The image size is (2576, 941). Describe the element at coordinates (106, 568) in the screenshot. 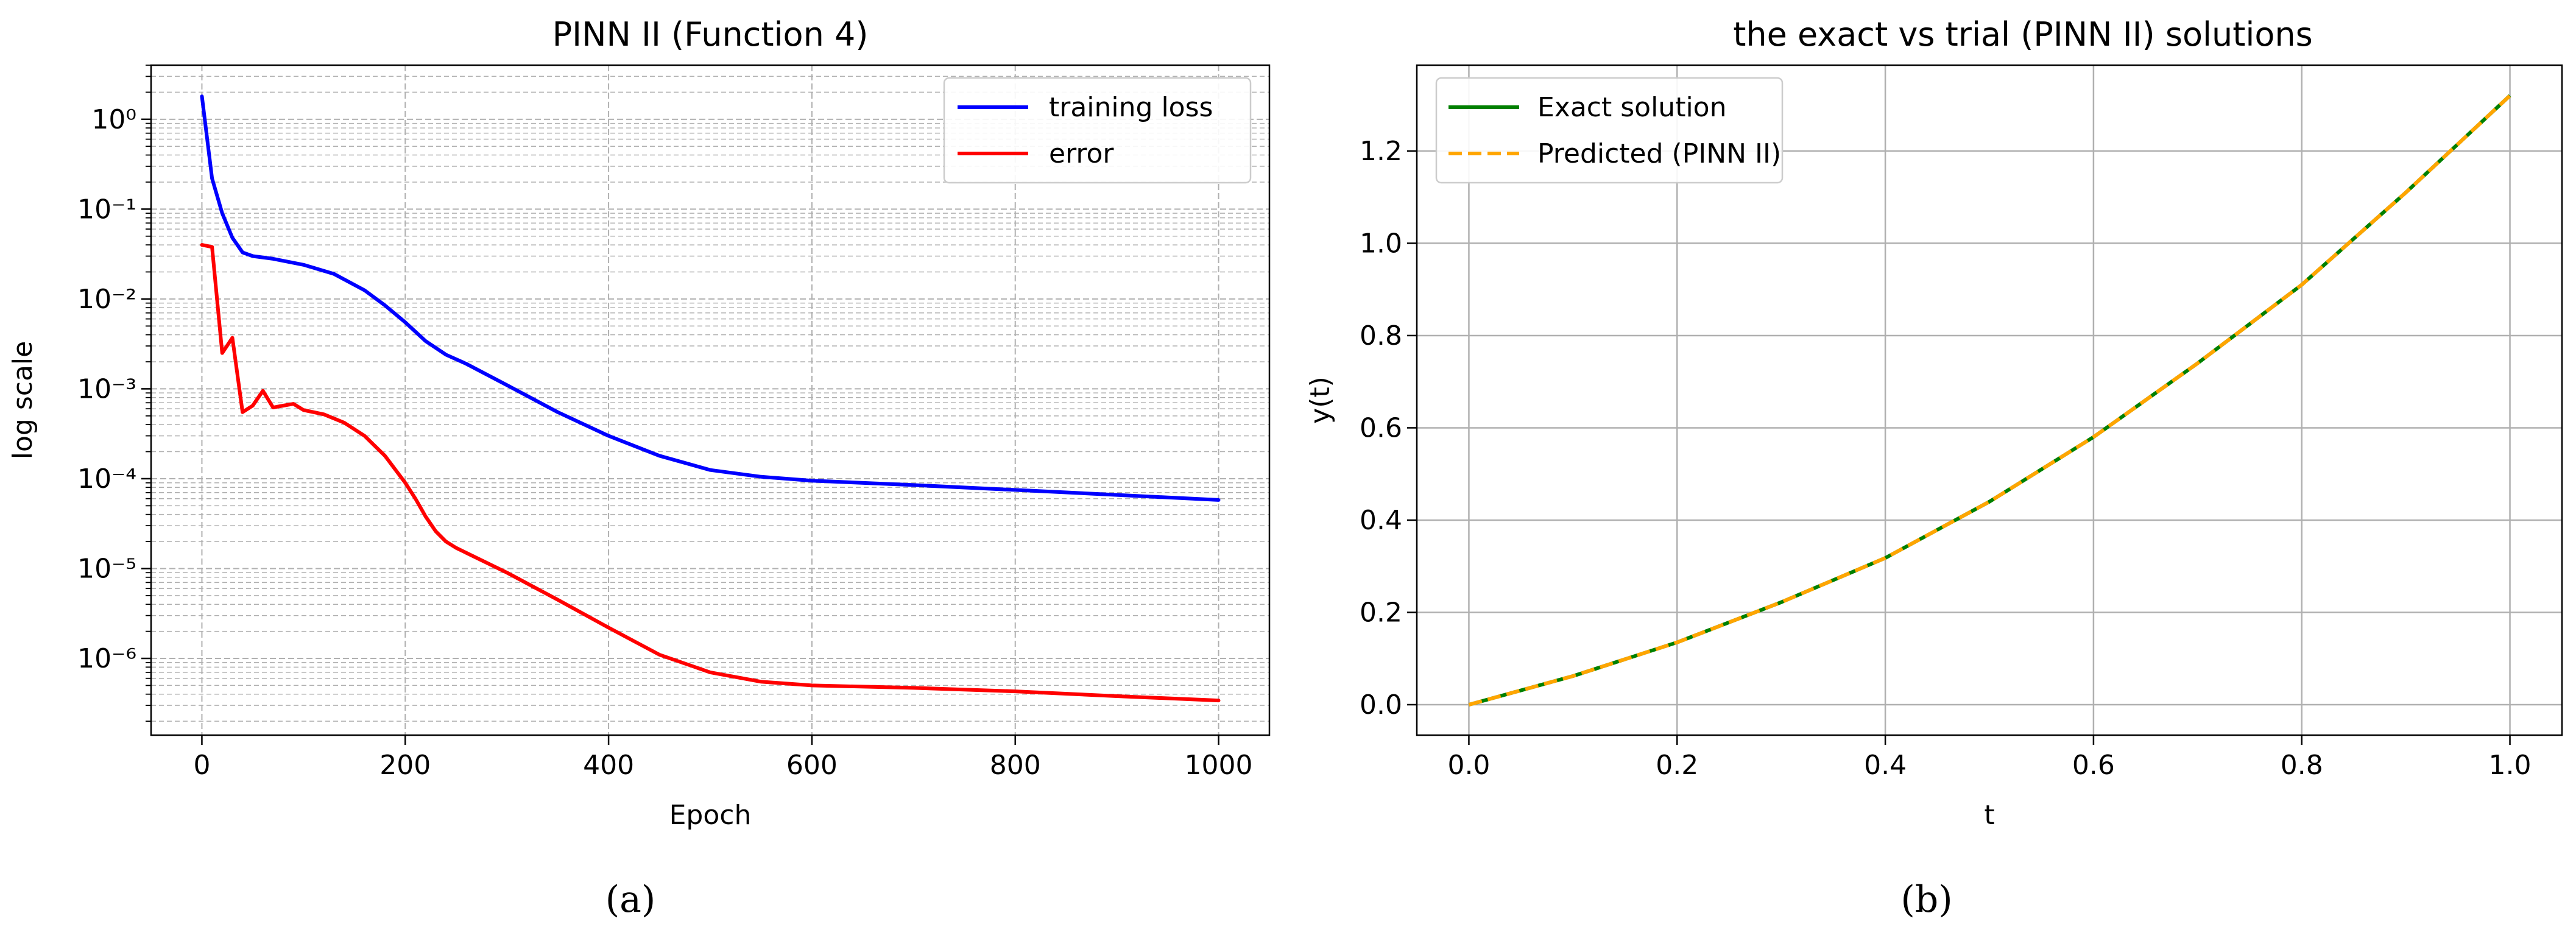

I see `panel-a-y-tick-label: 10⁻⁵` at that location.